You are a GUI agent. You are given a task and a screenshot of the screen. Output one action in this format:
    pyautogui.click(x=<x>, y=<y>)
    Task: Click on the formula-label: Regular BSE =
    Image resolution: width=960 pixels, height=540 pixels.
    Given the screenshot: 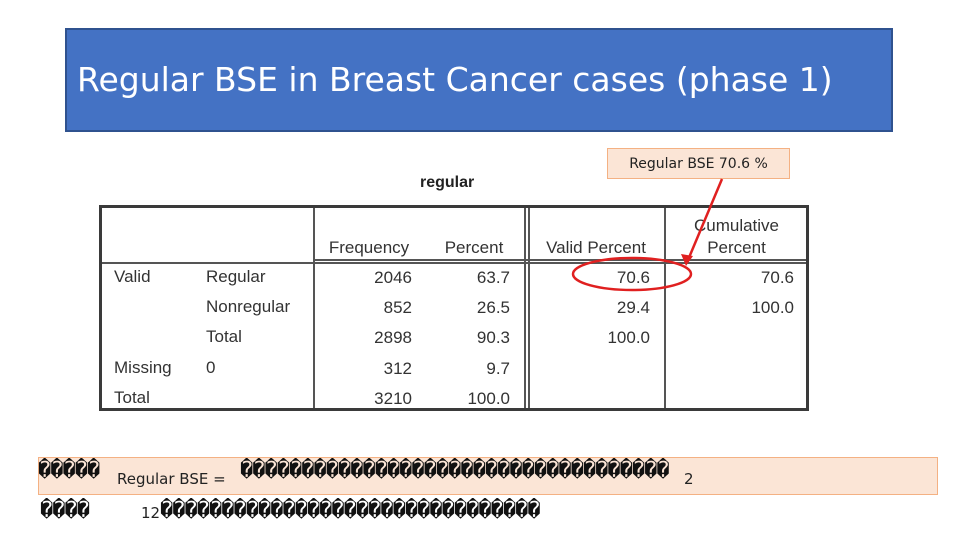 What is the action you would take?
    pyautogui.click(x=171, y=479)
    